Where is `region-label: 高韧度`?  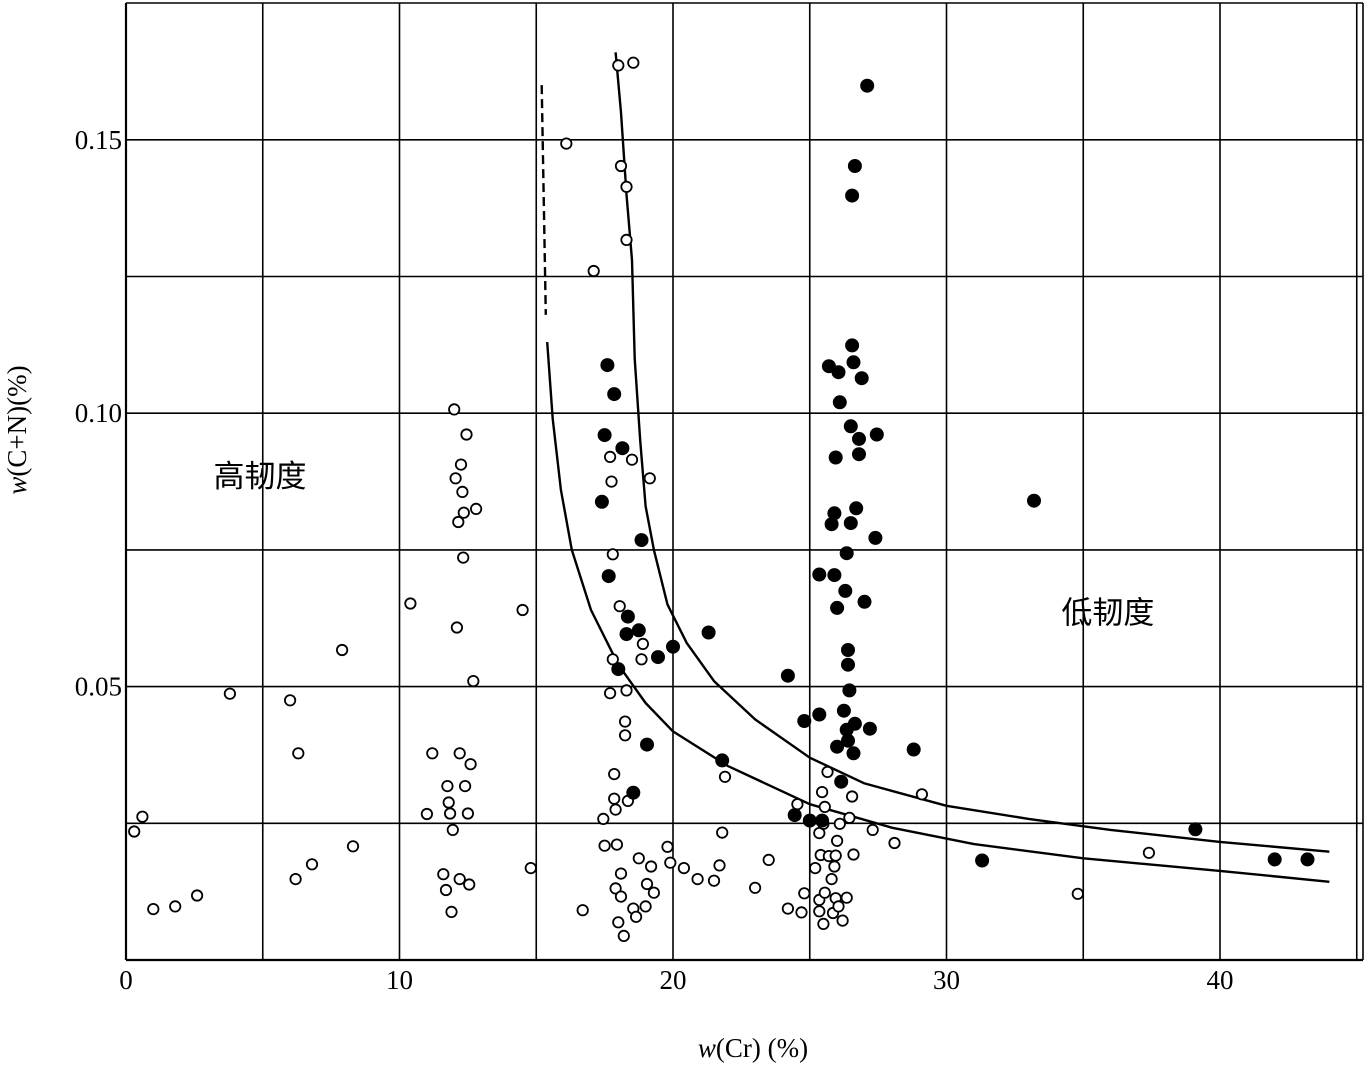 region-label: 高韧度 is located at coordinates (260, 477).